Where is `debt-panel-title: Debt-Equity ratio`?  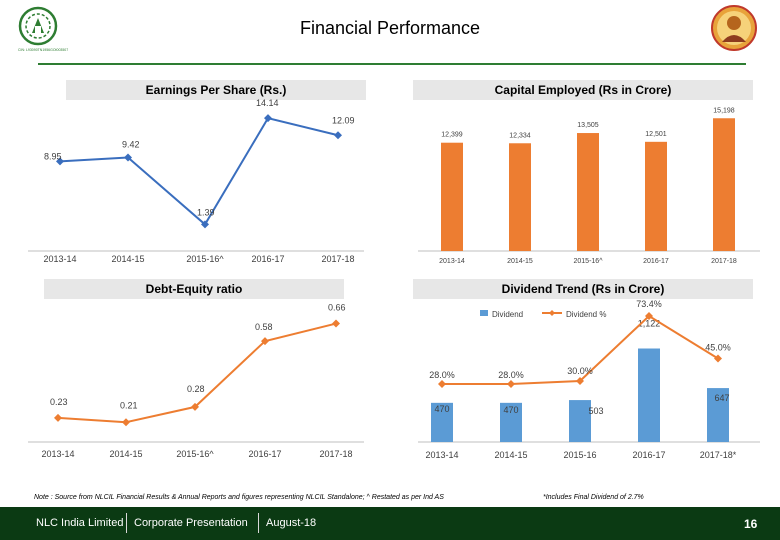 debt-panel-title: Debt-Equity ratio is located at coordinates (194, 289).